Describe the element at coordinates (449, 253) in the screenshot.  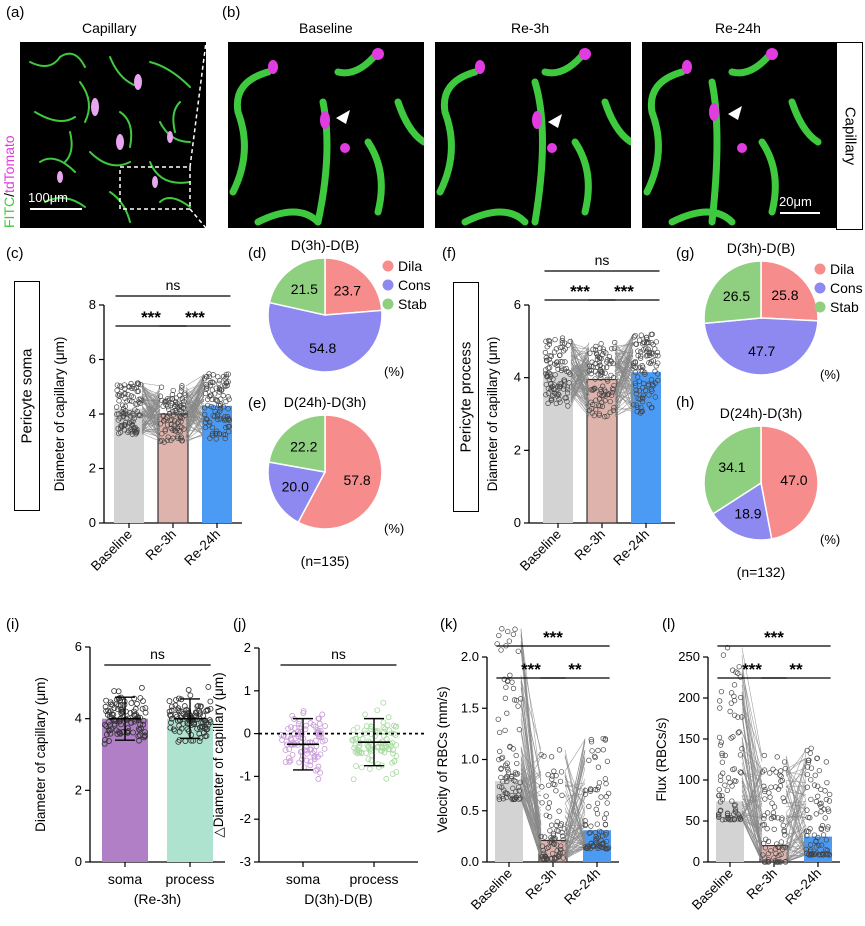
I see `panel-label-f: (f)` at that location.